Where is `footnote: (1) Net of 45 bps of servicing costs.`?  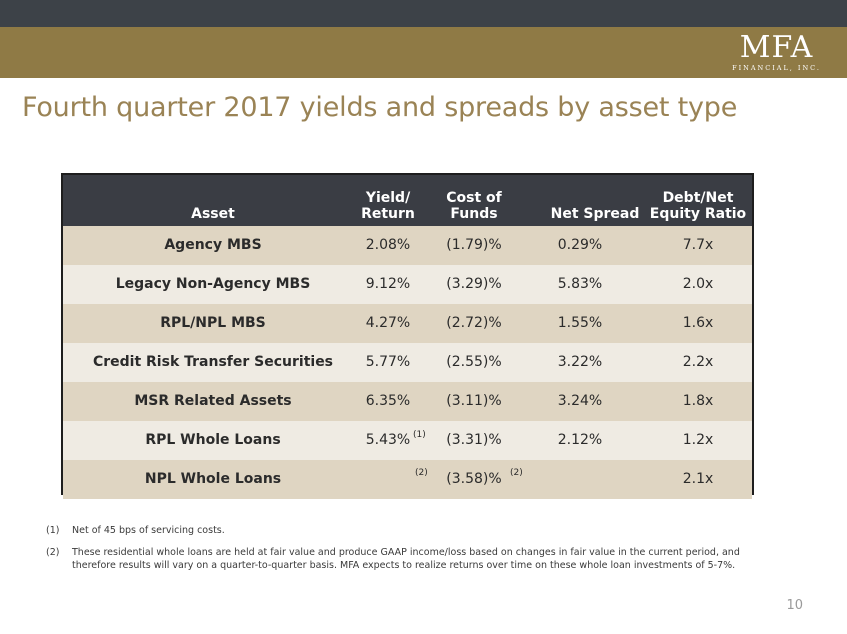
footnote: (1) Net of 45 bps of servicing costs. is located at coordinates (411, 530).